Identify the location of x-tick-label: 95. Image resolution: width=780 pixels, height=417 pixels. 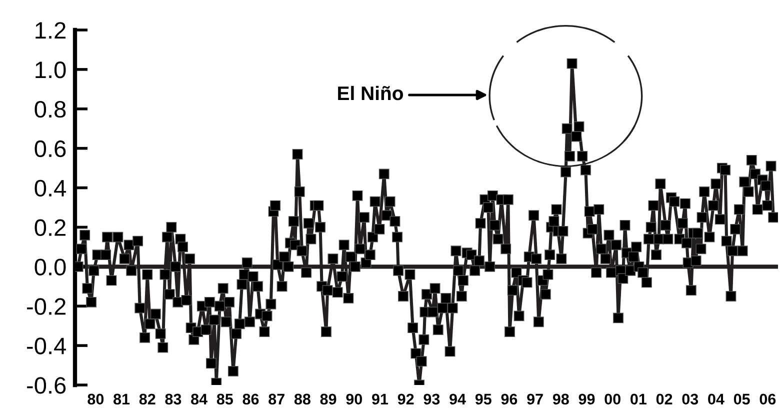
(483, 399).